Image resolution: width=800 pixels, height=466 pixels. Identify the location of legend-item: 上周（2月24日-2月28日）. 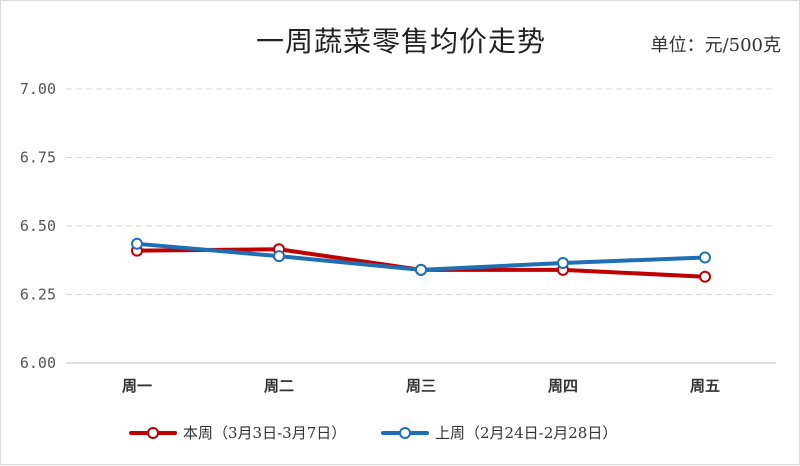
(499, 433).